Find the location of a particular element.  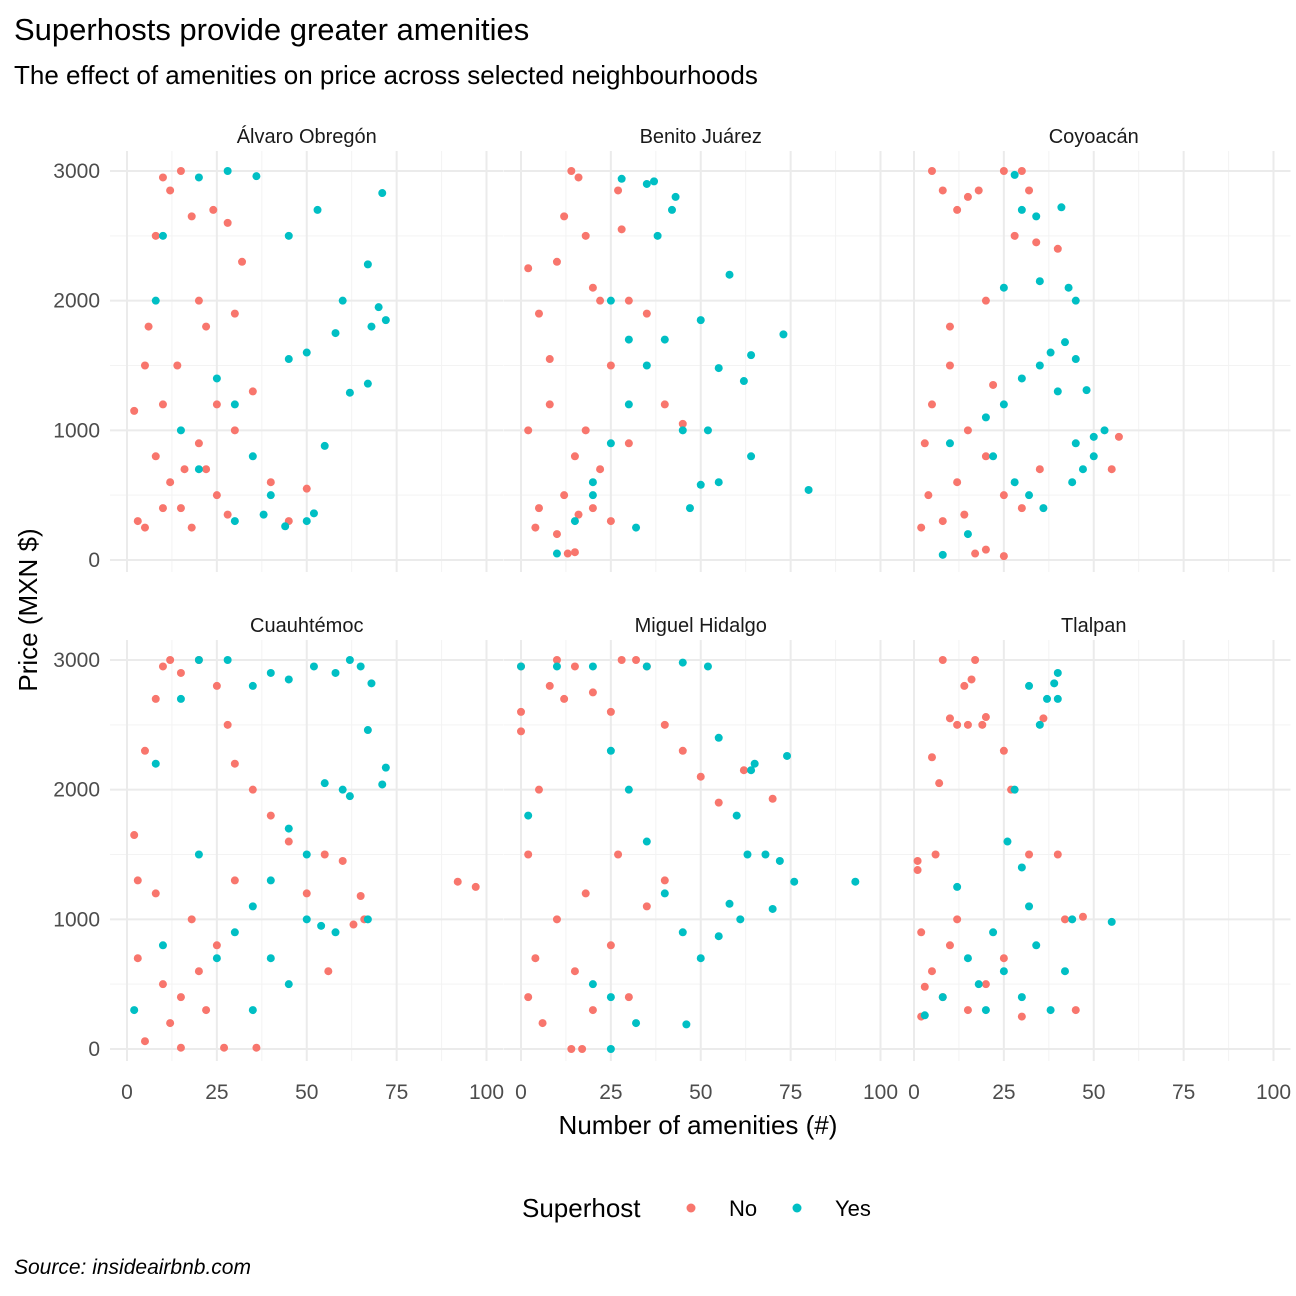

legend: Superhost No Yes is located at coordinates (696, 1208).